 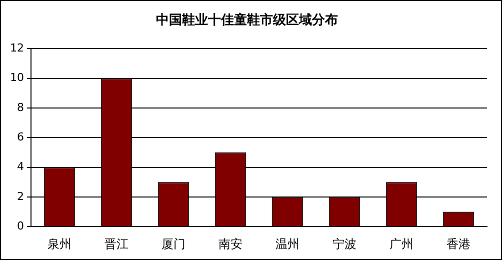 What do you see at coordinates (20, 167) in the screenshot?
I see `y-tick-label: 4` at bounding box center [20, 167].